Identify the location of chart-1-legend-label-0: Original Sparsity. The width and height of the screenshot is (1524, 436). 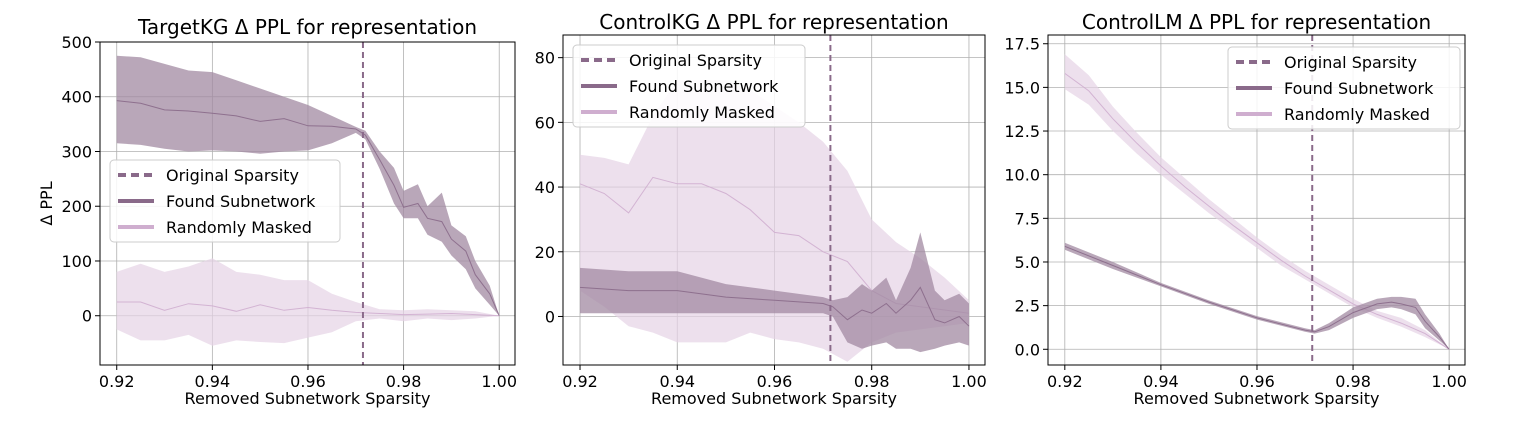
(232, 175).